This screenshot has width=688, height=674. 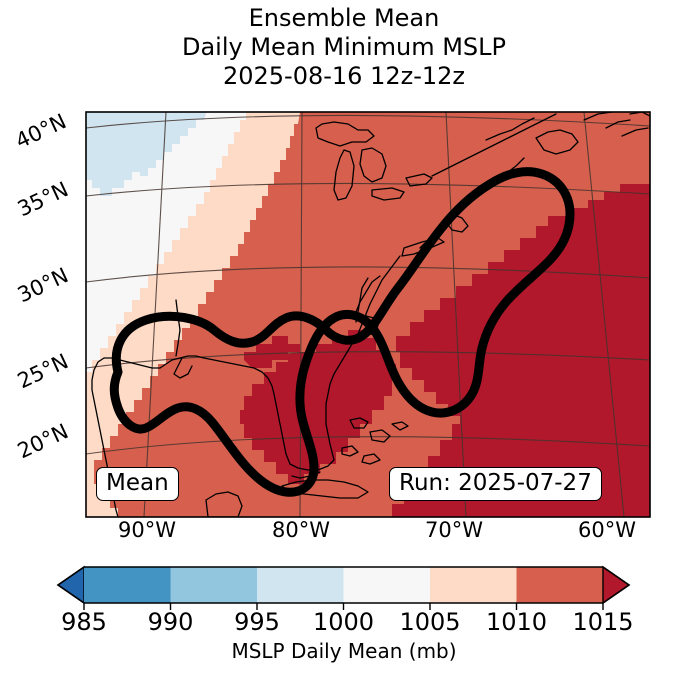 I want to click on colorbar-axis-label: MSLP Daily Mean (mb), so click(x=344, y=651).